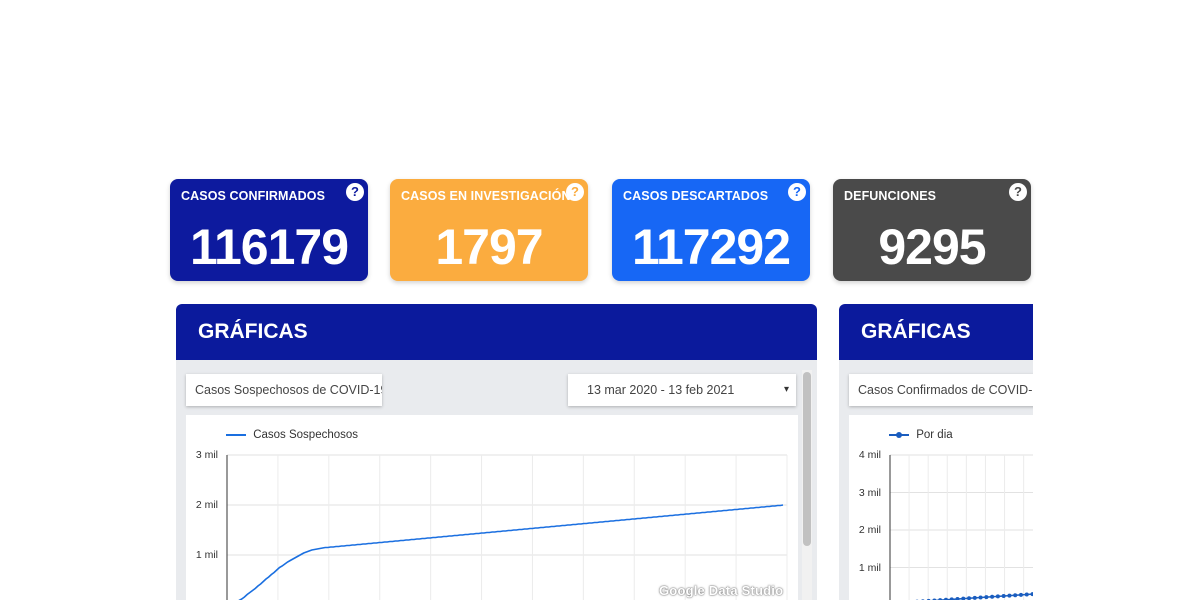 This screenshot has width=1200, height=600. What do you see at coordinates (269, 247) in the screenshot?
I see `card-value: 116179` at bounding box center [269, 247].